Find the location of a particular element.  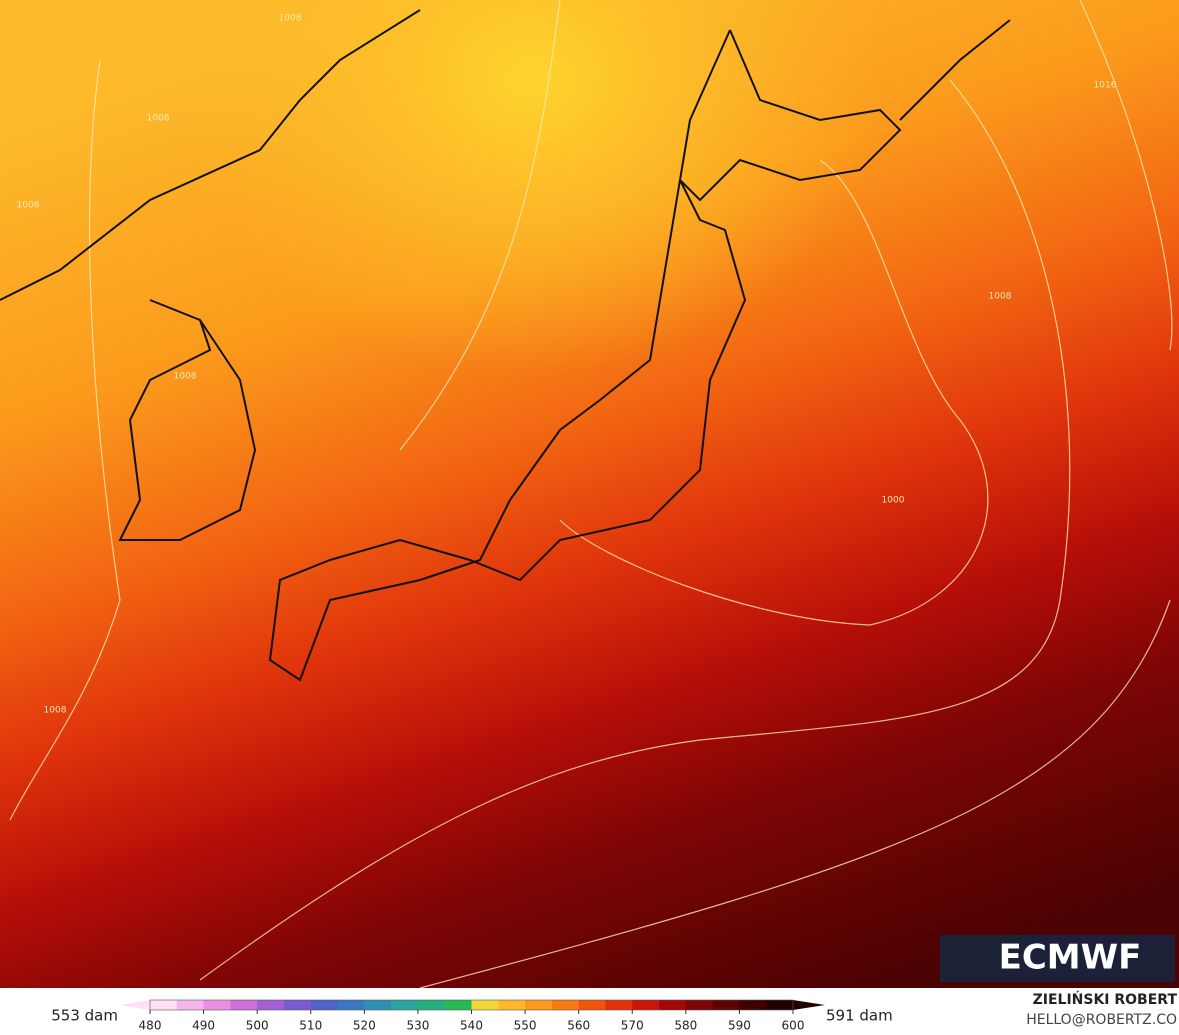

colorbar-tick-label: 510 is located at coordinates (310, 1026).